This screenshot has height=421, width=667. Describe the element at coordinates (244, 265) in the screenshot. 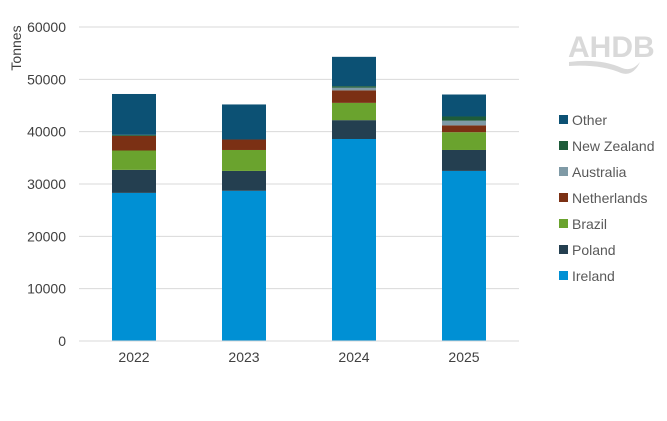

I see `bar-segment-ireland-2023` at that location.